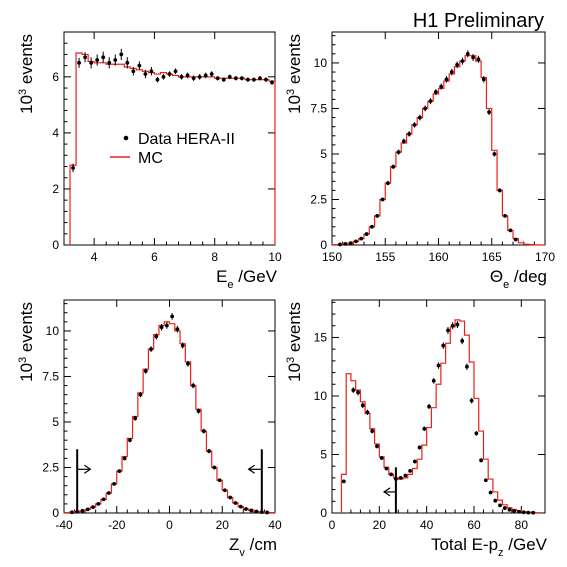  Describe the element at coordinates (55, 133) in the screenshot. I see `y-tick-label: 4` at that location.